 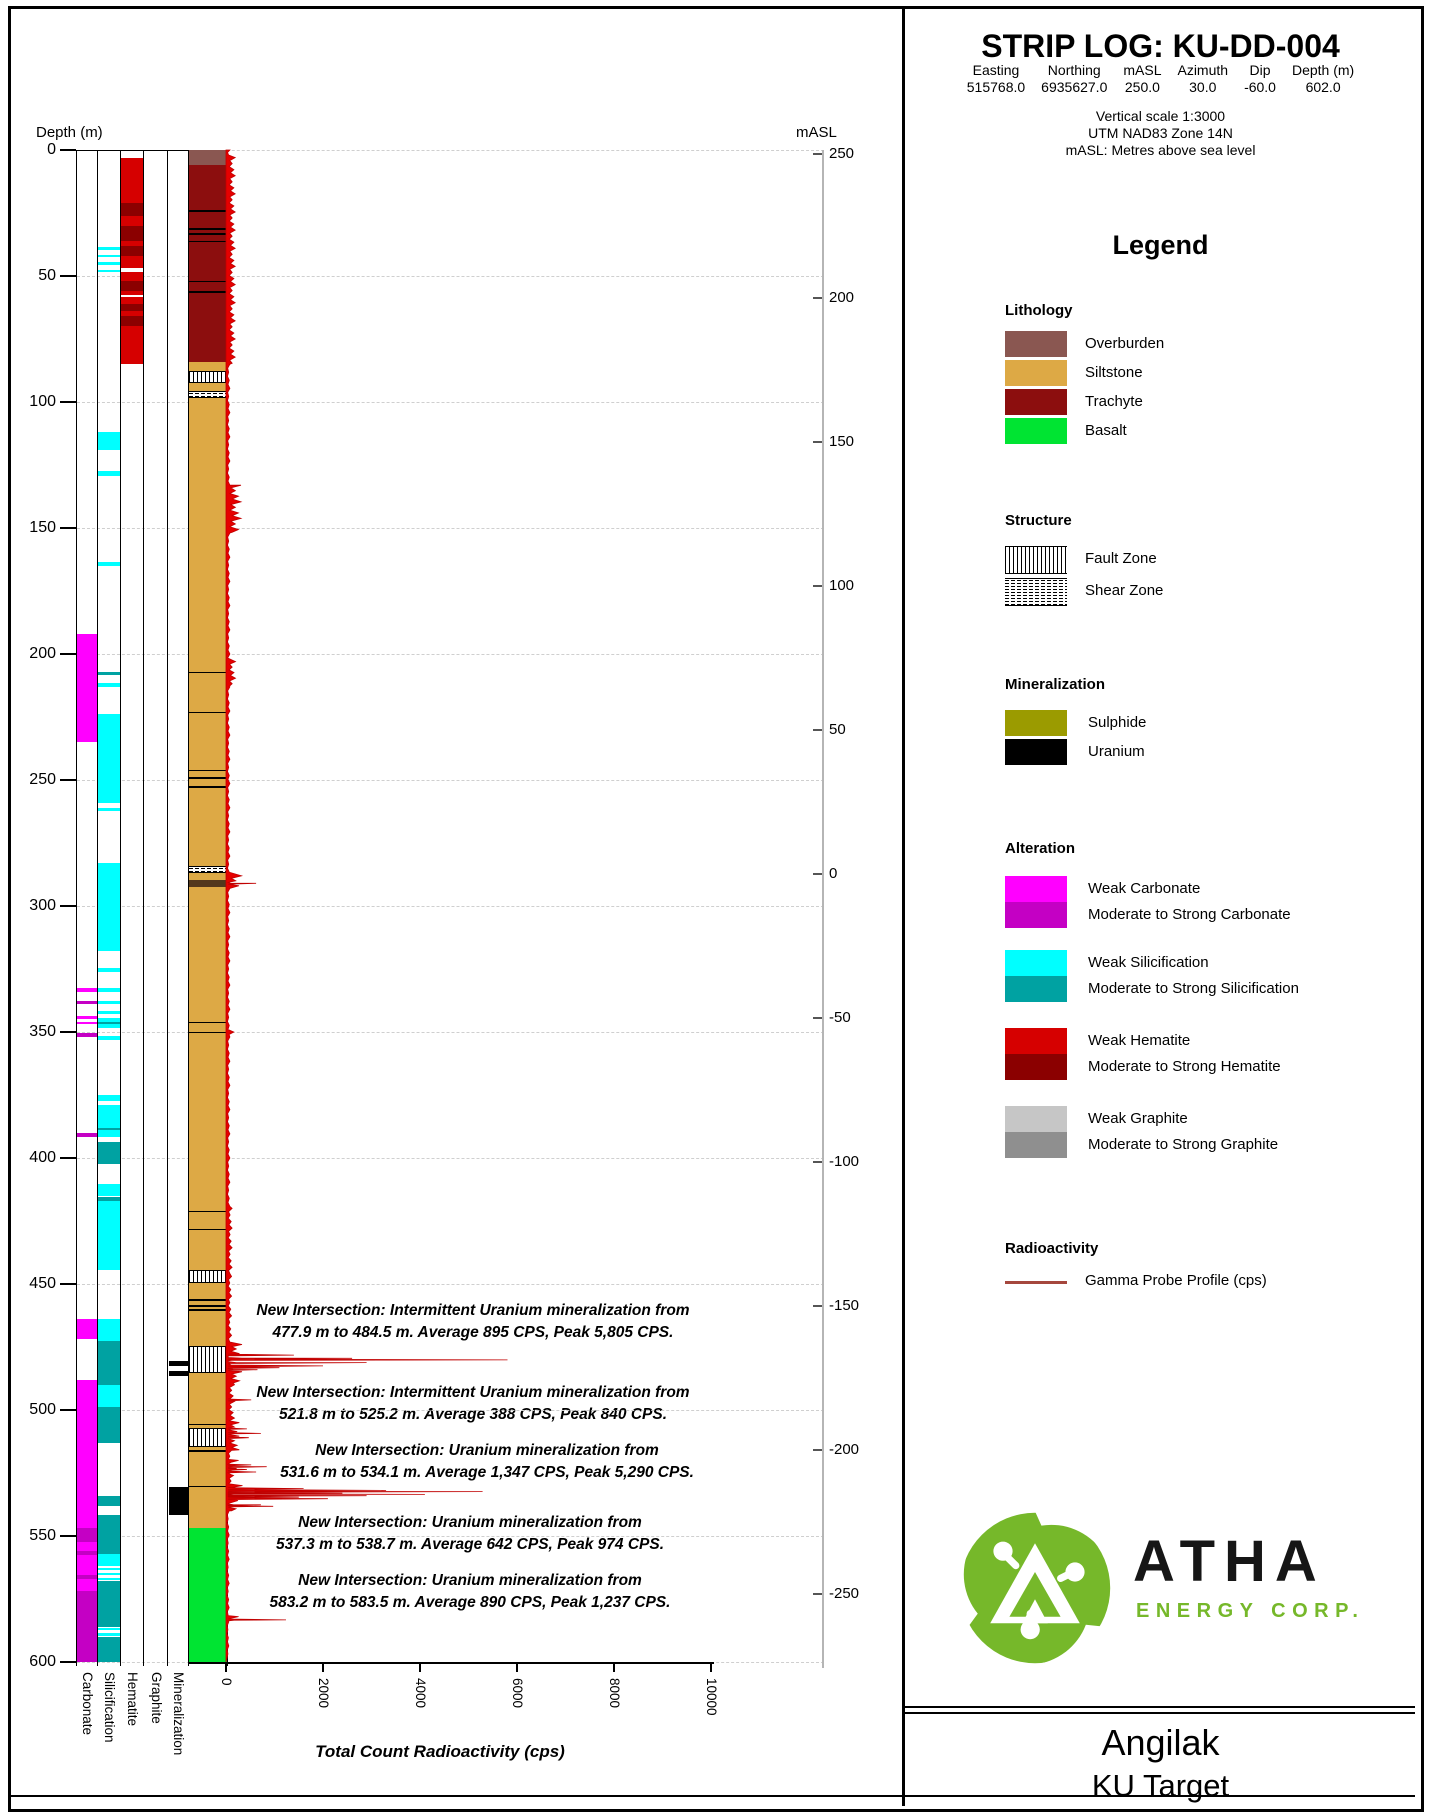 I want to click on depth-gridline, so click(x=443, y=402).